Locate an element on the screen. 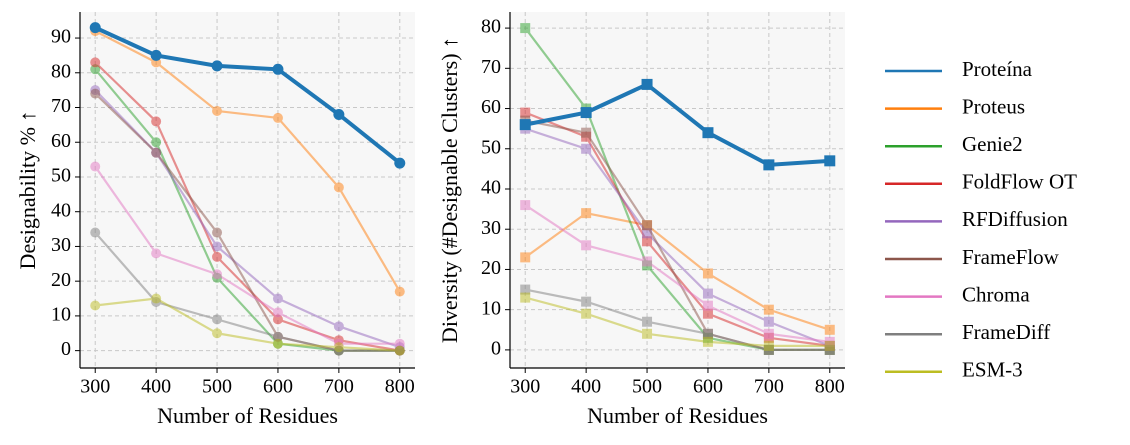 The width and height of the screenshot is (1130, 445). y-tick-label: 90 is located at coordinates (61, 37).